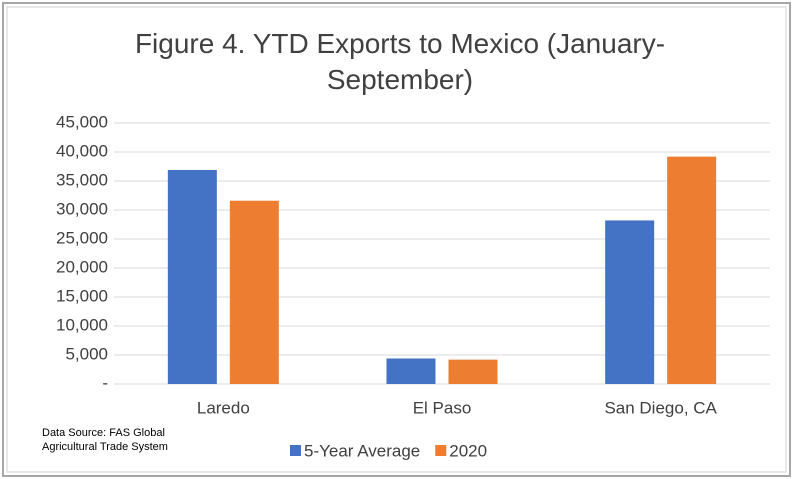  I want to click on legend-label: 5-Year Average, so click(362, 450).